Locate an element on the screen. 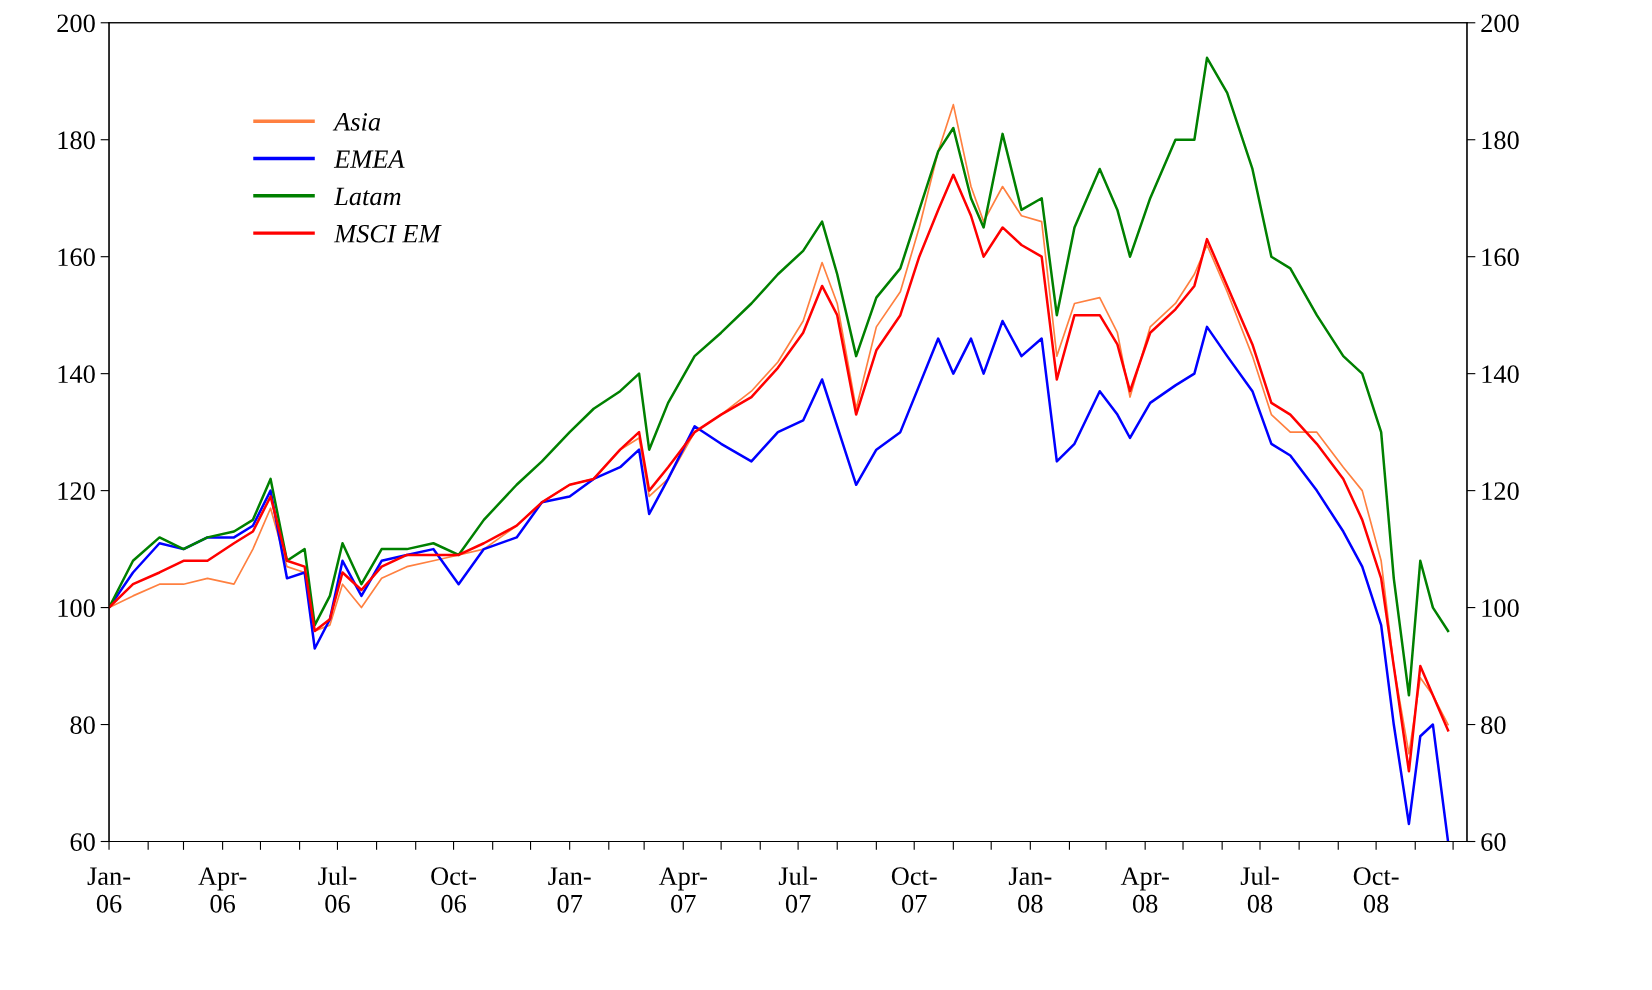 The image size is (1652, 990). x-tick-label: Apr- 06 is located at coordinates (222, 890).